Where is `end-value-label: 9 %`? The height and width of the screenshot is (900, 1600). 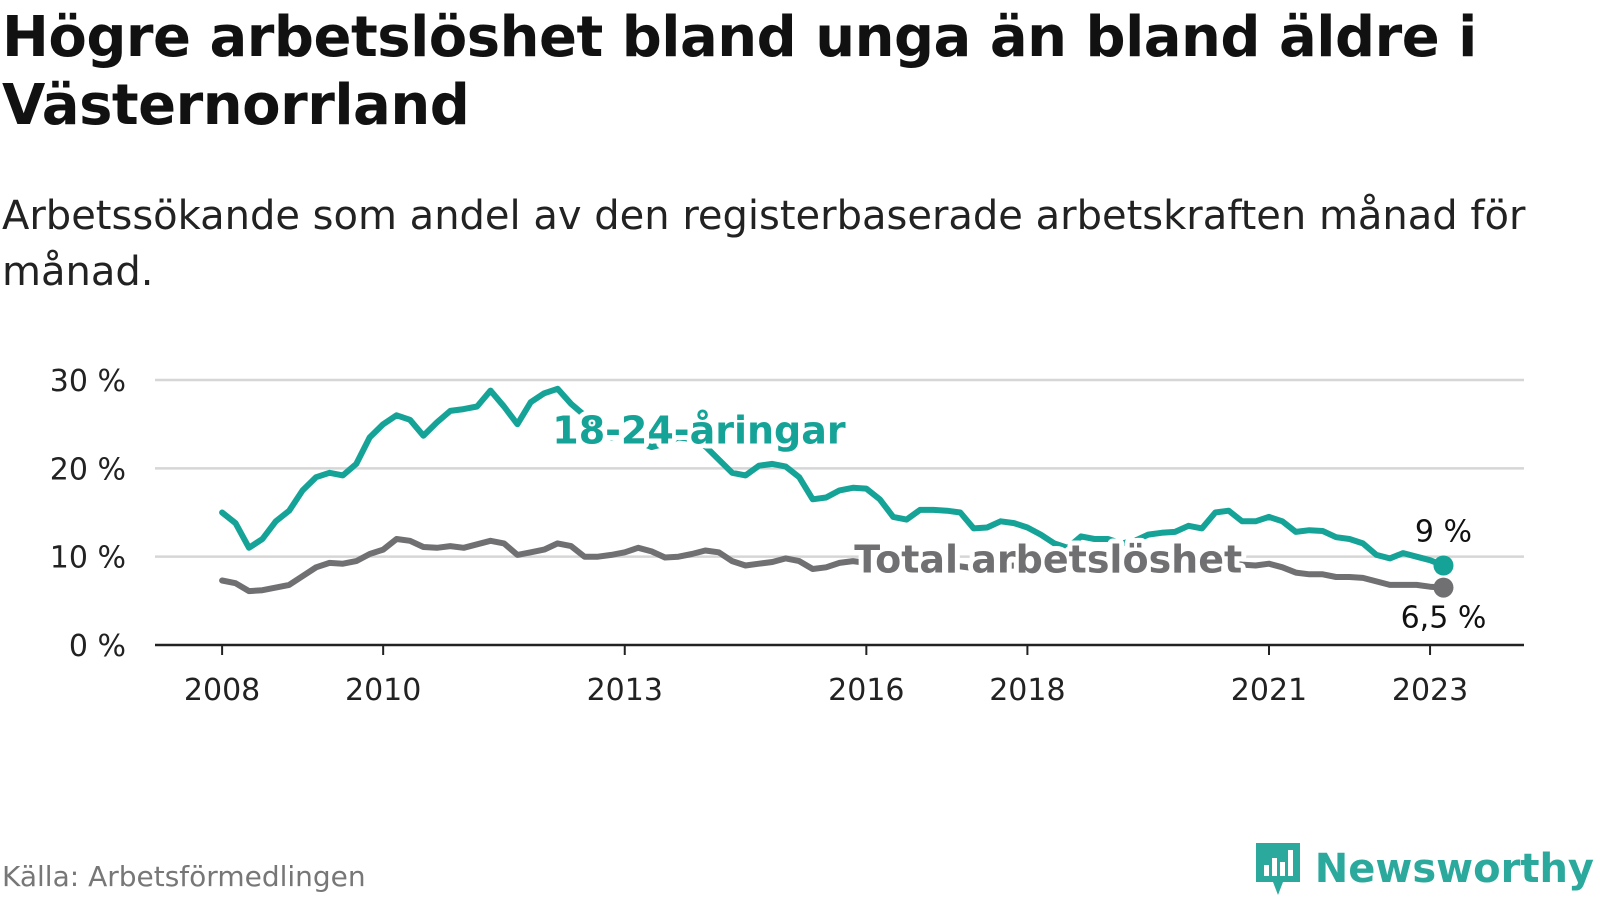
end-value-label: 9 % is located at coordinates (1443, 532).